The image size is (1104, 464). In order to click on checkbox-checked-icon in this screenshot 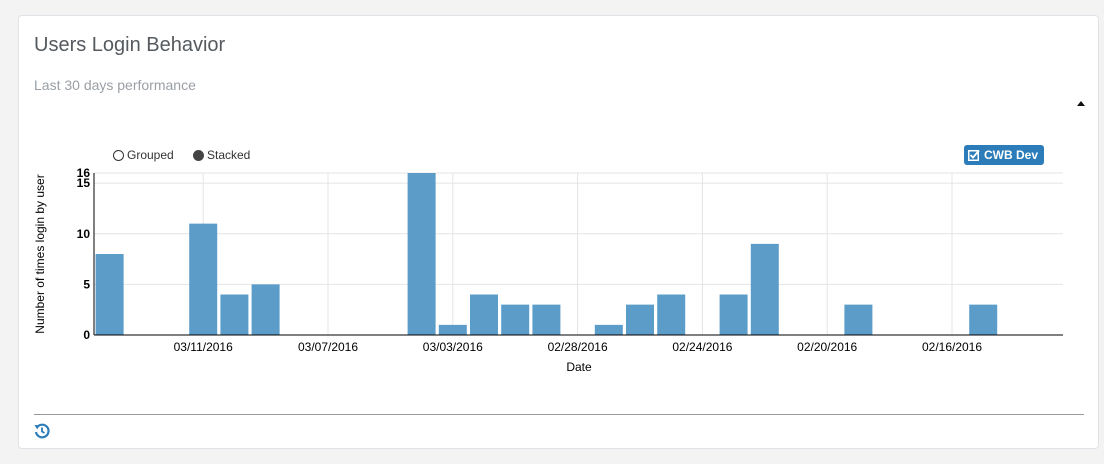, I will do `click(974, 155)`.